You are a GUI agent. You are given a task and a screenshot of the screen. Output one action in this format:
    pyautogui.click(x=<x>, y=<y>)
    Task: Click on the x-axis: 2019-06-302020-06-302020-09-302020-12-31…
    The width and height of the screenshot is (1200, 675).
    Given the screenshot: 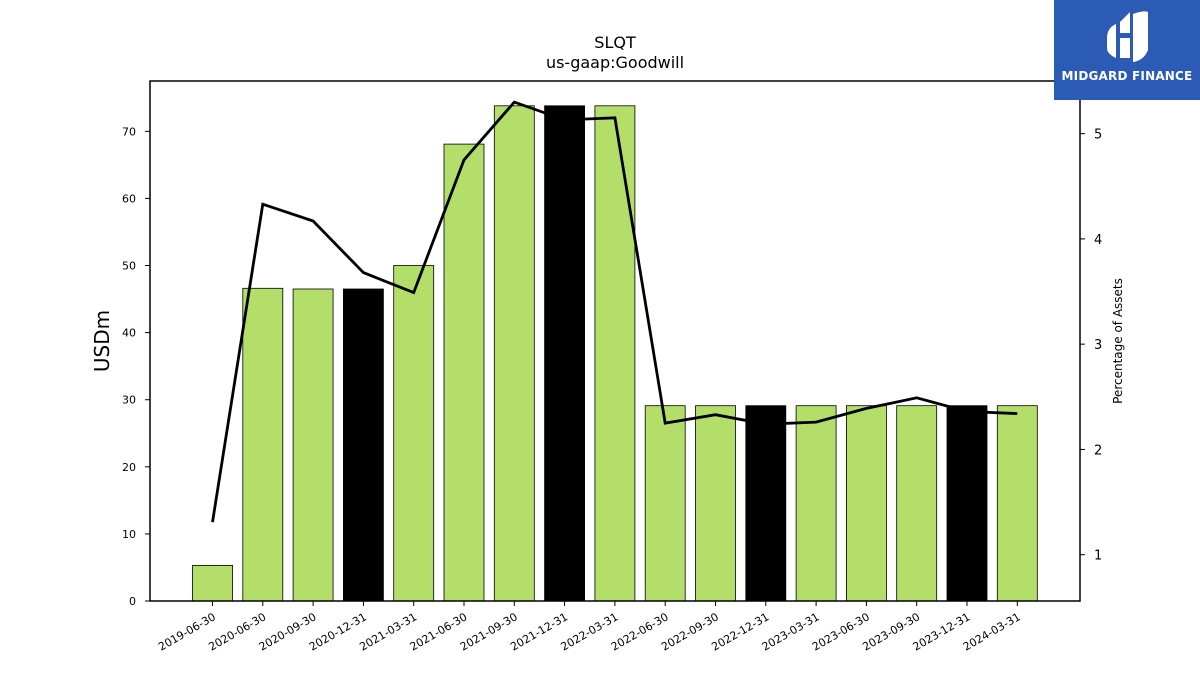 What is the action you would take?
    pyautogui.click(x=589, y=627)
    